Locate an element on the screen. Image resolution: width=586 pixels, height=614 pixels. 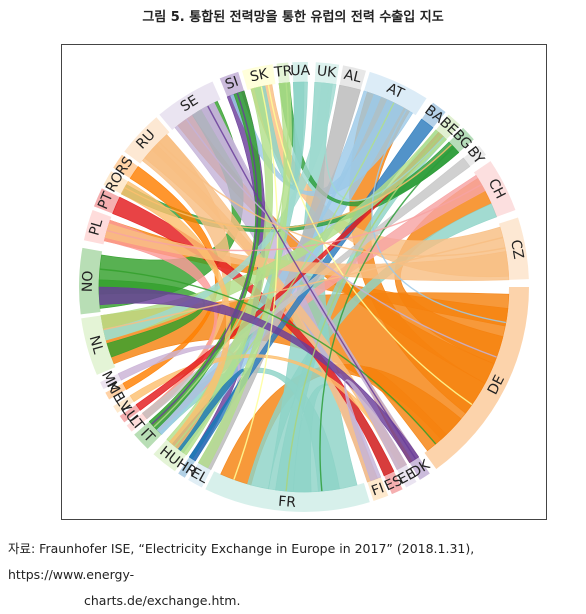
arc-lt is located at coordinates (136, 422).